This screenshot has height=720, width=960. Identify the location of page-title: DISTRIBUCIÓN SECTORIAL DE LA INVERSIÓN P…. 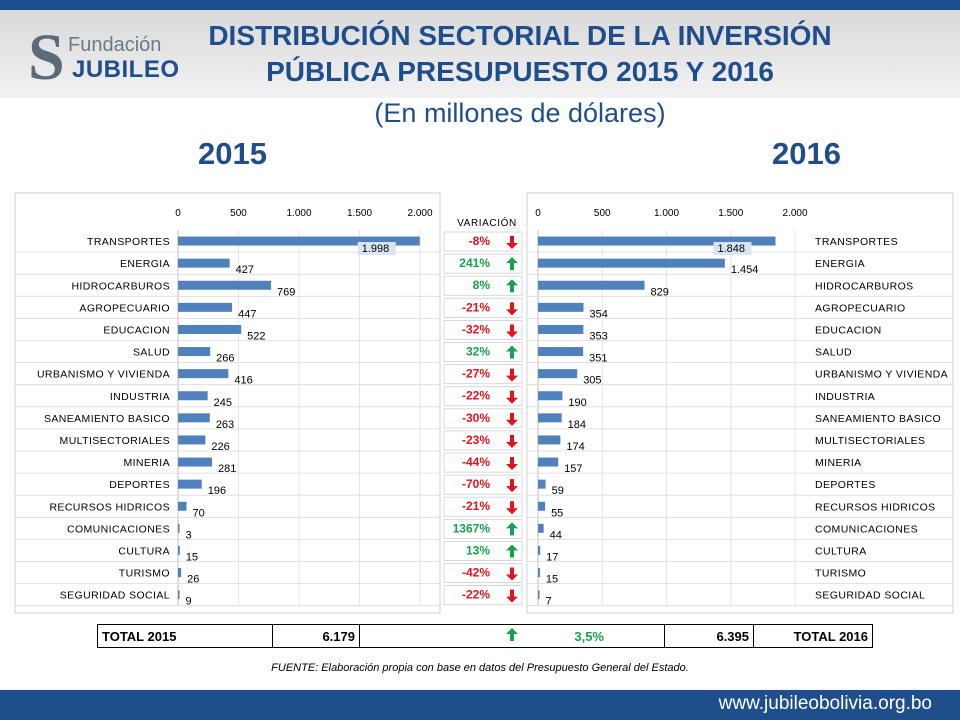
(520, 54).